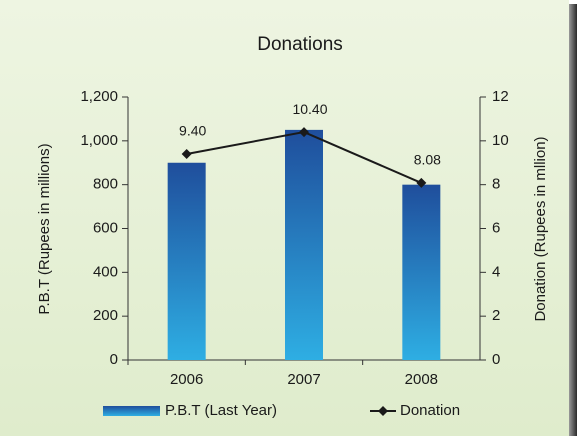  What do you see at coordinates (496, 315) in the screenshot?
I see `y2-tick-label: 2` at bounding box center [496, 315].